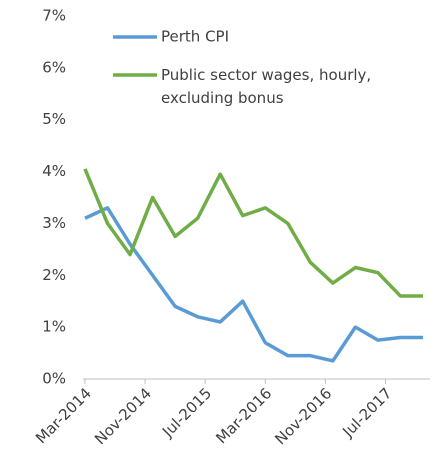 The height and width of the screenshot is (468, 438). Describe the element at coordinates (54, 223) in the screenshot. I see `y-tick-label: 3%` at that location.